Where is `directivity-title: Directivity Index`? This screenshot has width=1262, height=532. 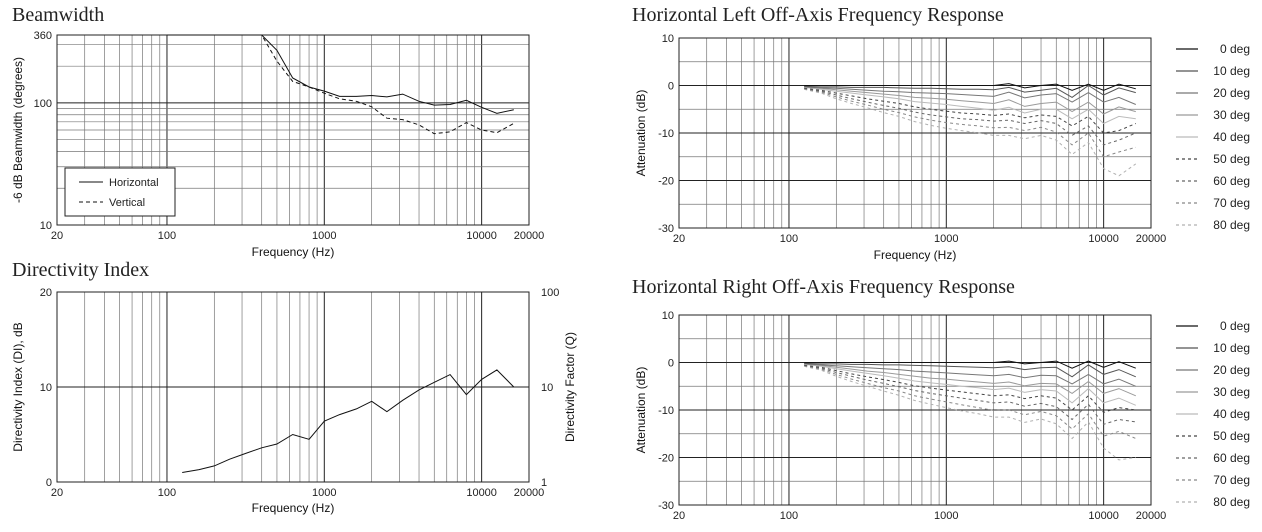
directivity-title: Directivity Index is located at coordinates (81, 270).